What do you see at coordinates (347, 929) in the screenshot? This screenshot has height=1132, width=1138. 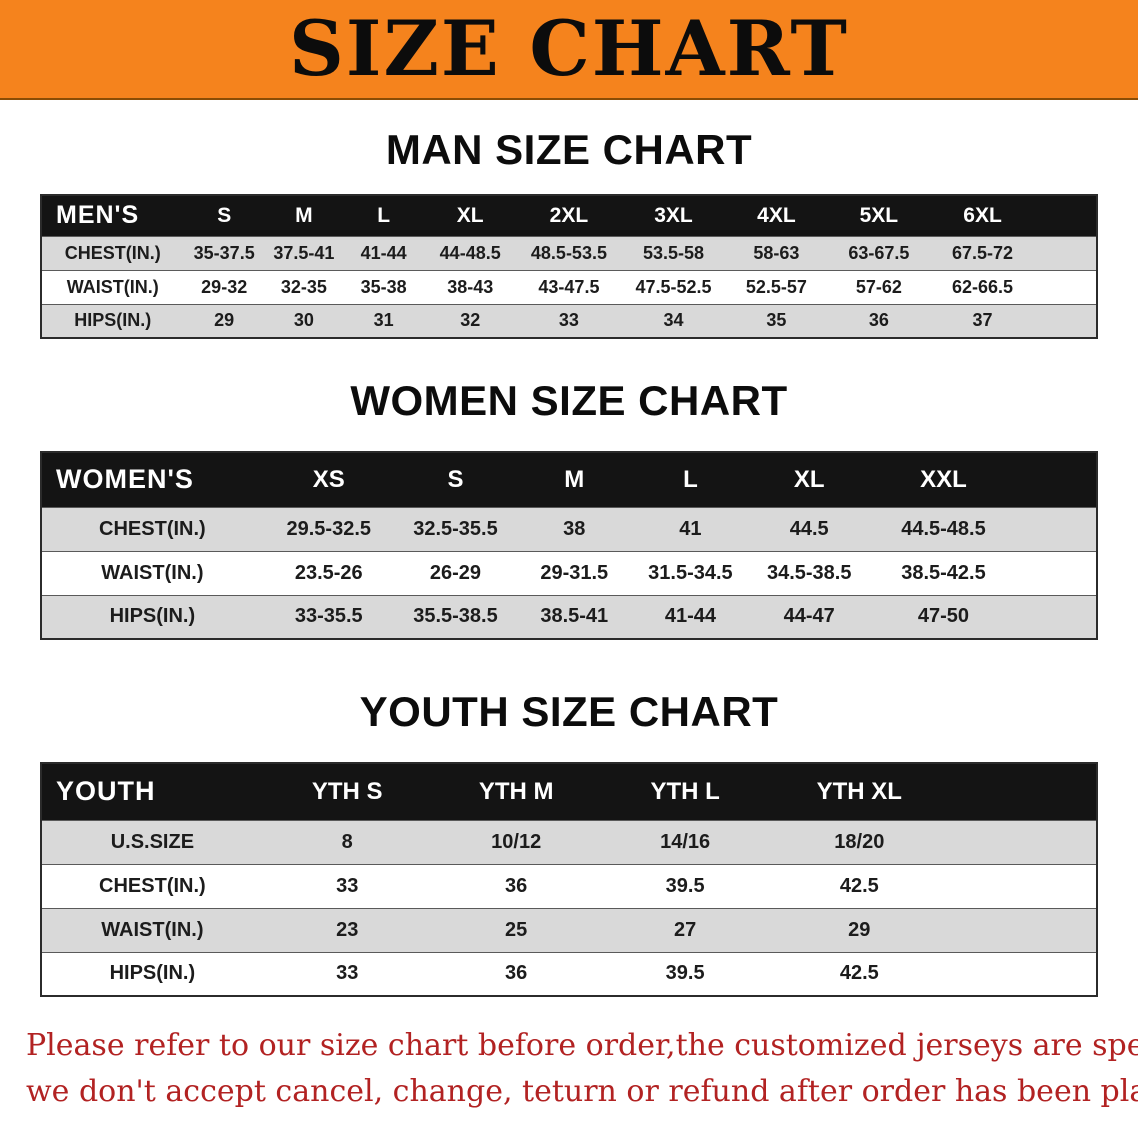 I see `value-cell: 23` at bounding box center [347, 929].